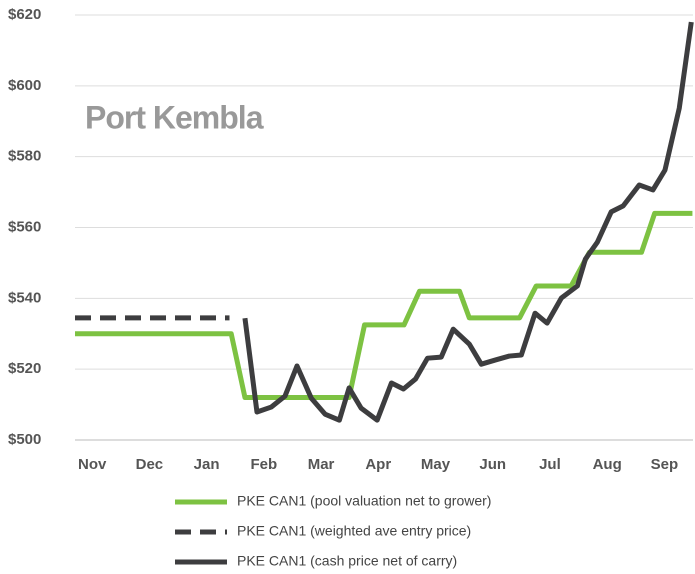 The width and height of the screenshot is (695, 574). Describe the element at coordinates (24, 85) in the screenshot. I see `y-tick-label: $600` at that location.